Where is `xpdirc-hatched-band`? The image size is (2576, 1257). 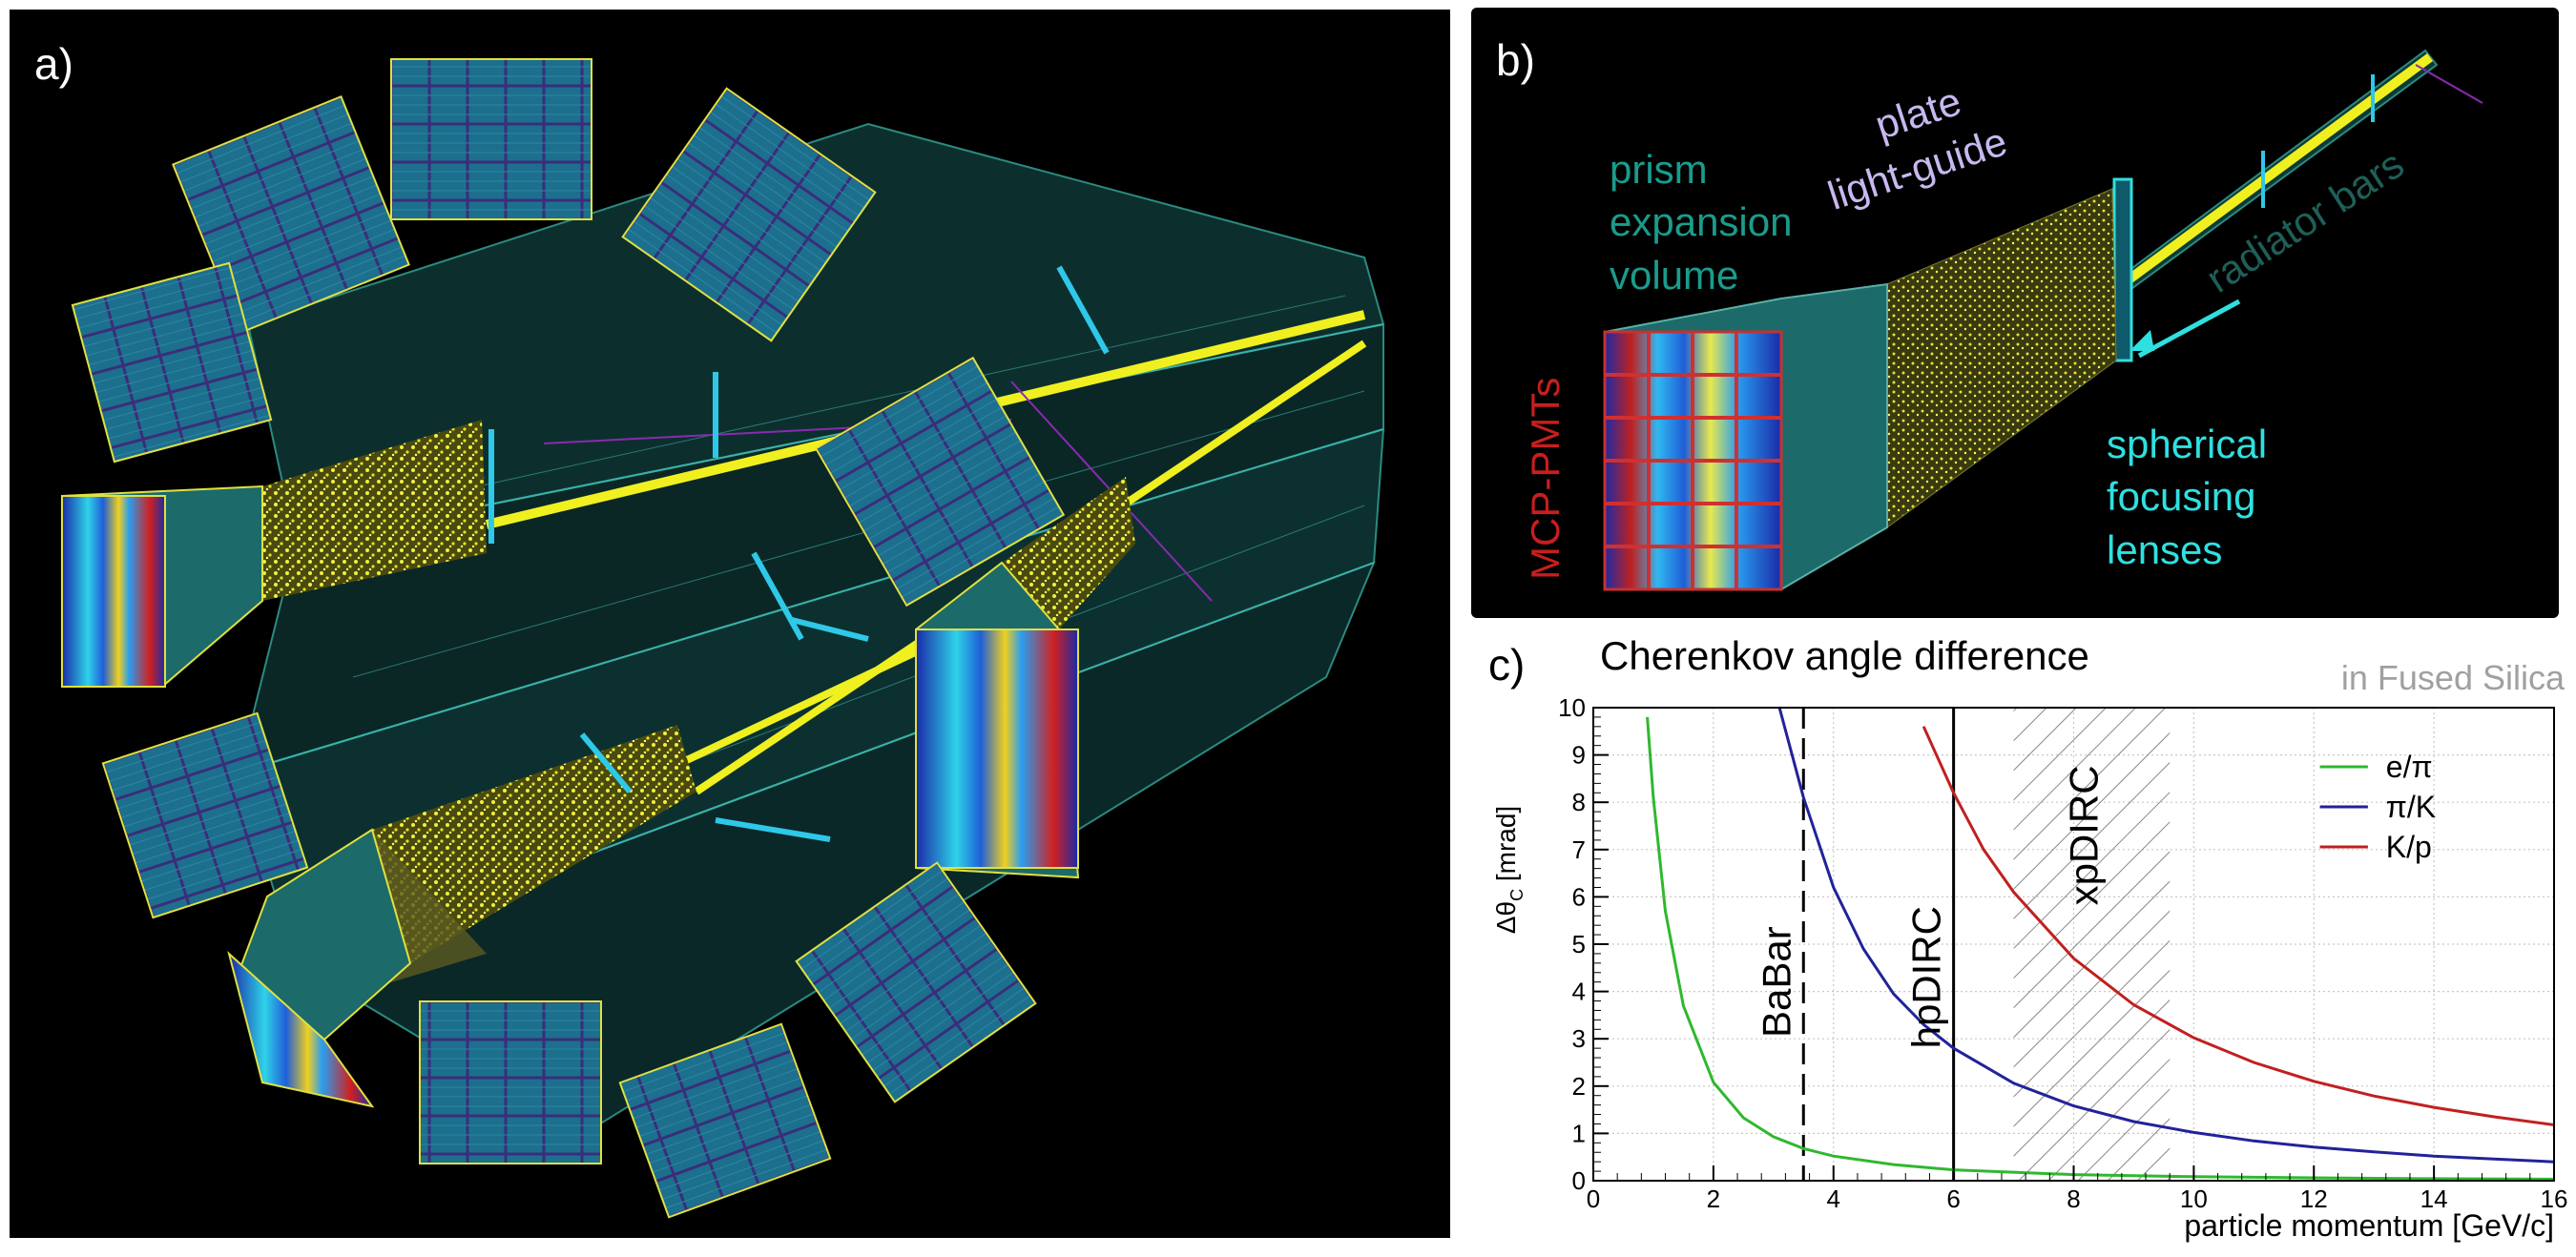
xpdirc-hatched-band is located at coordinates (2092, 945).